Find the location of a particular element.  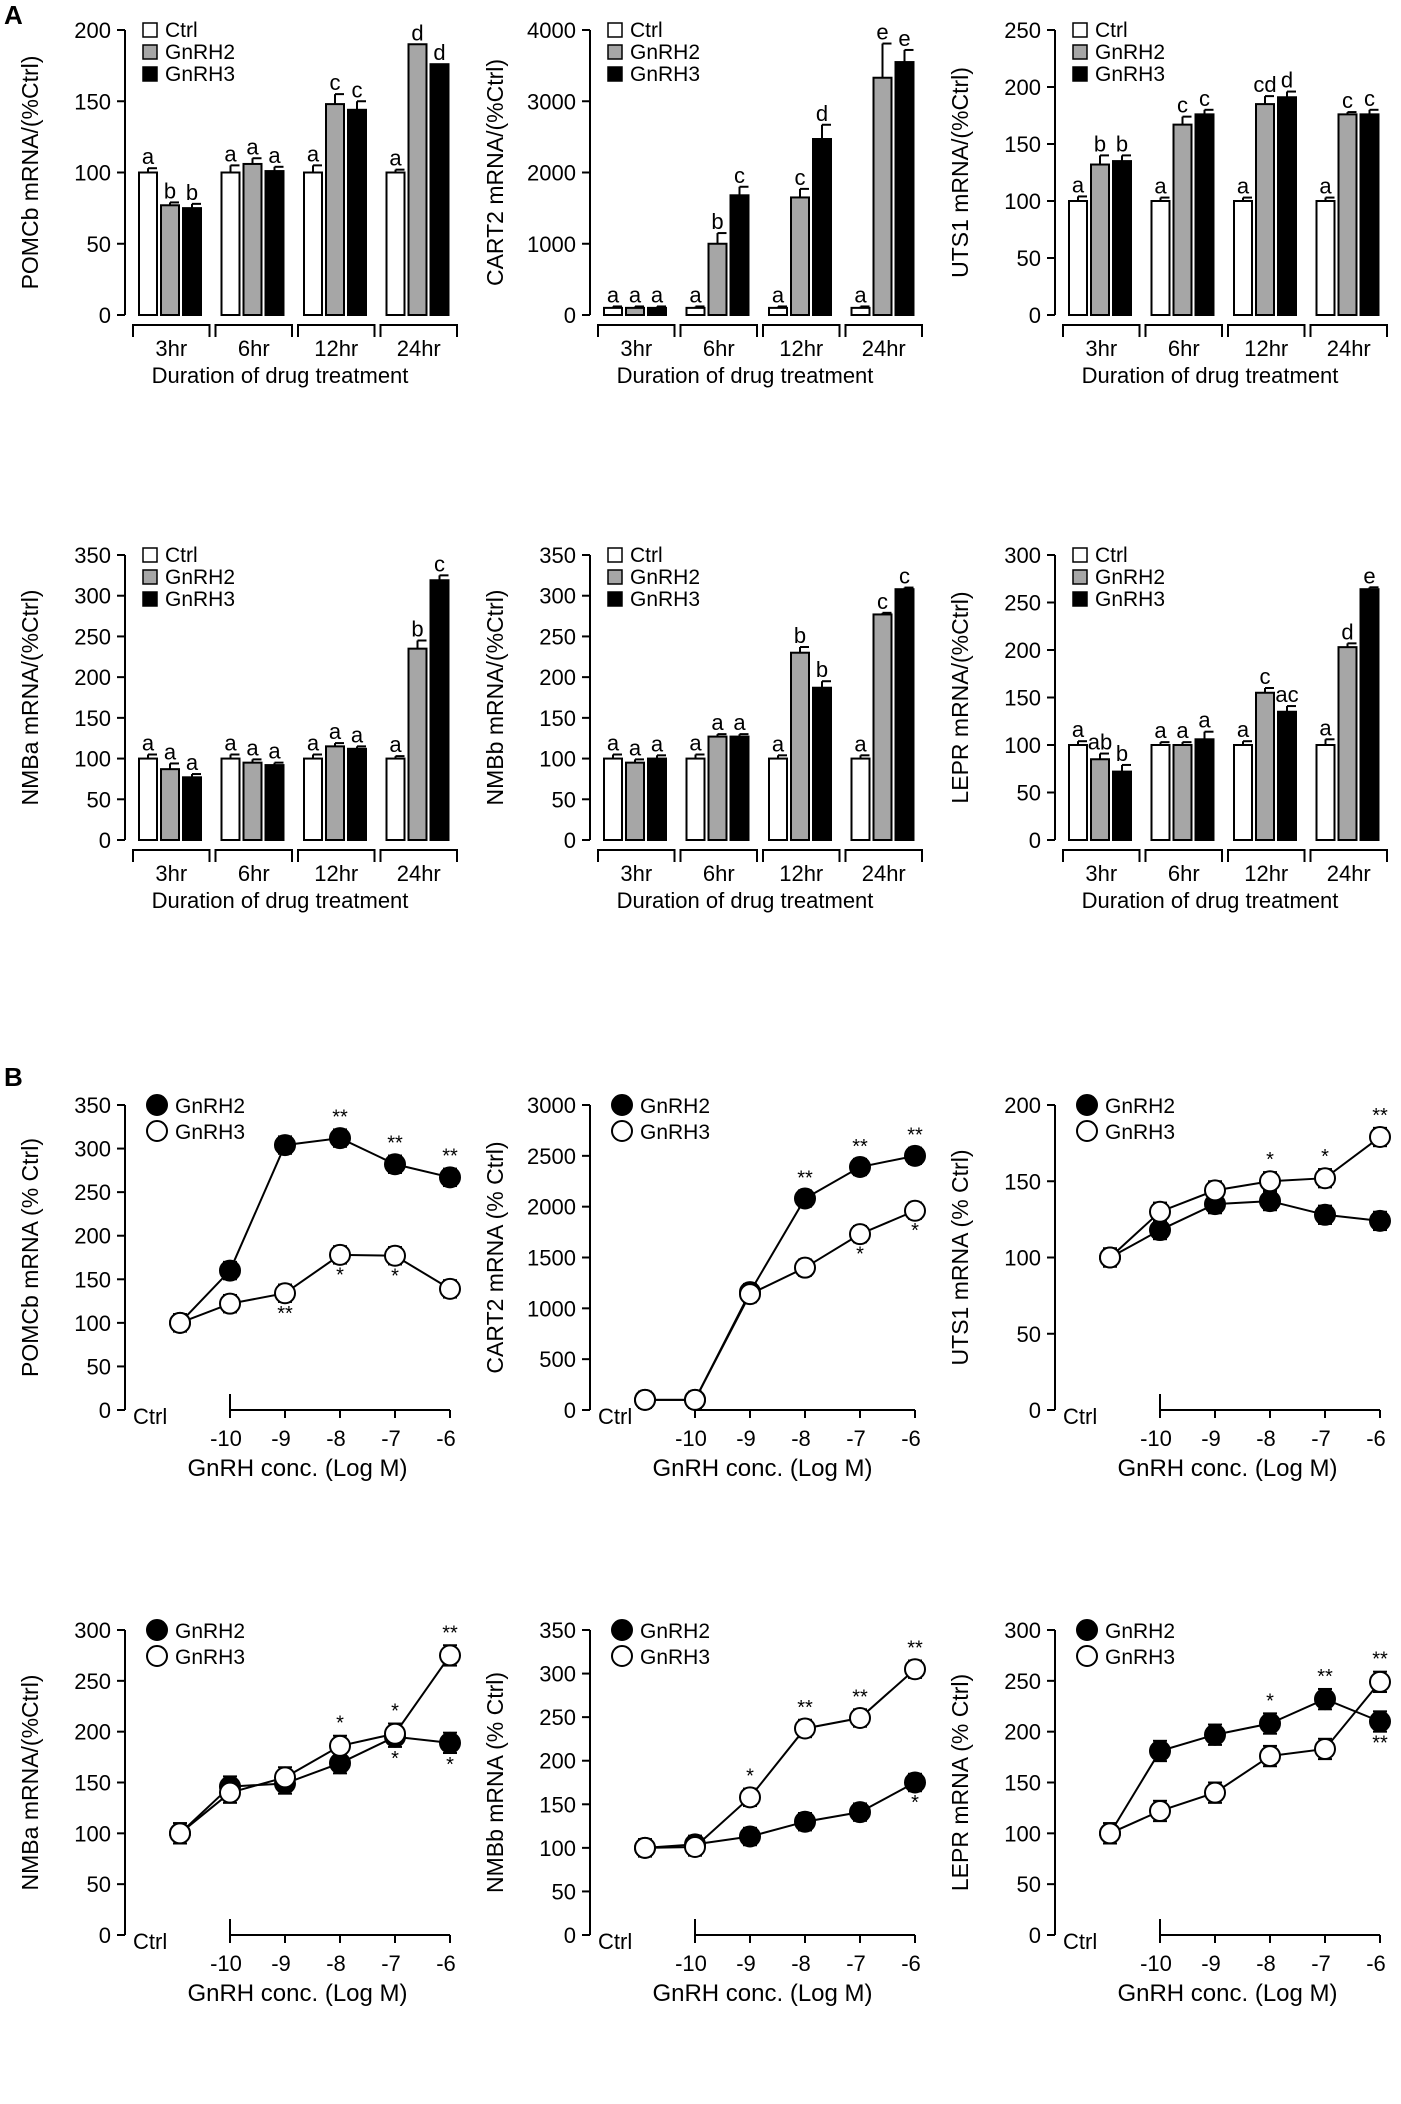

y-axis-label: NMBb mRNA/(%Ctrl) is located at coordinates (495, 698).